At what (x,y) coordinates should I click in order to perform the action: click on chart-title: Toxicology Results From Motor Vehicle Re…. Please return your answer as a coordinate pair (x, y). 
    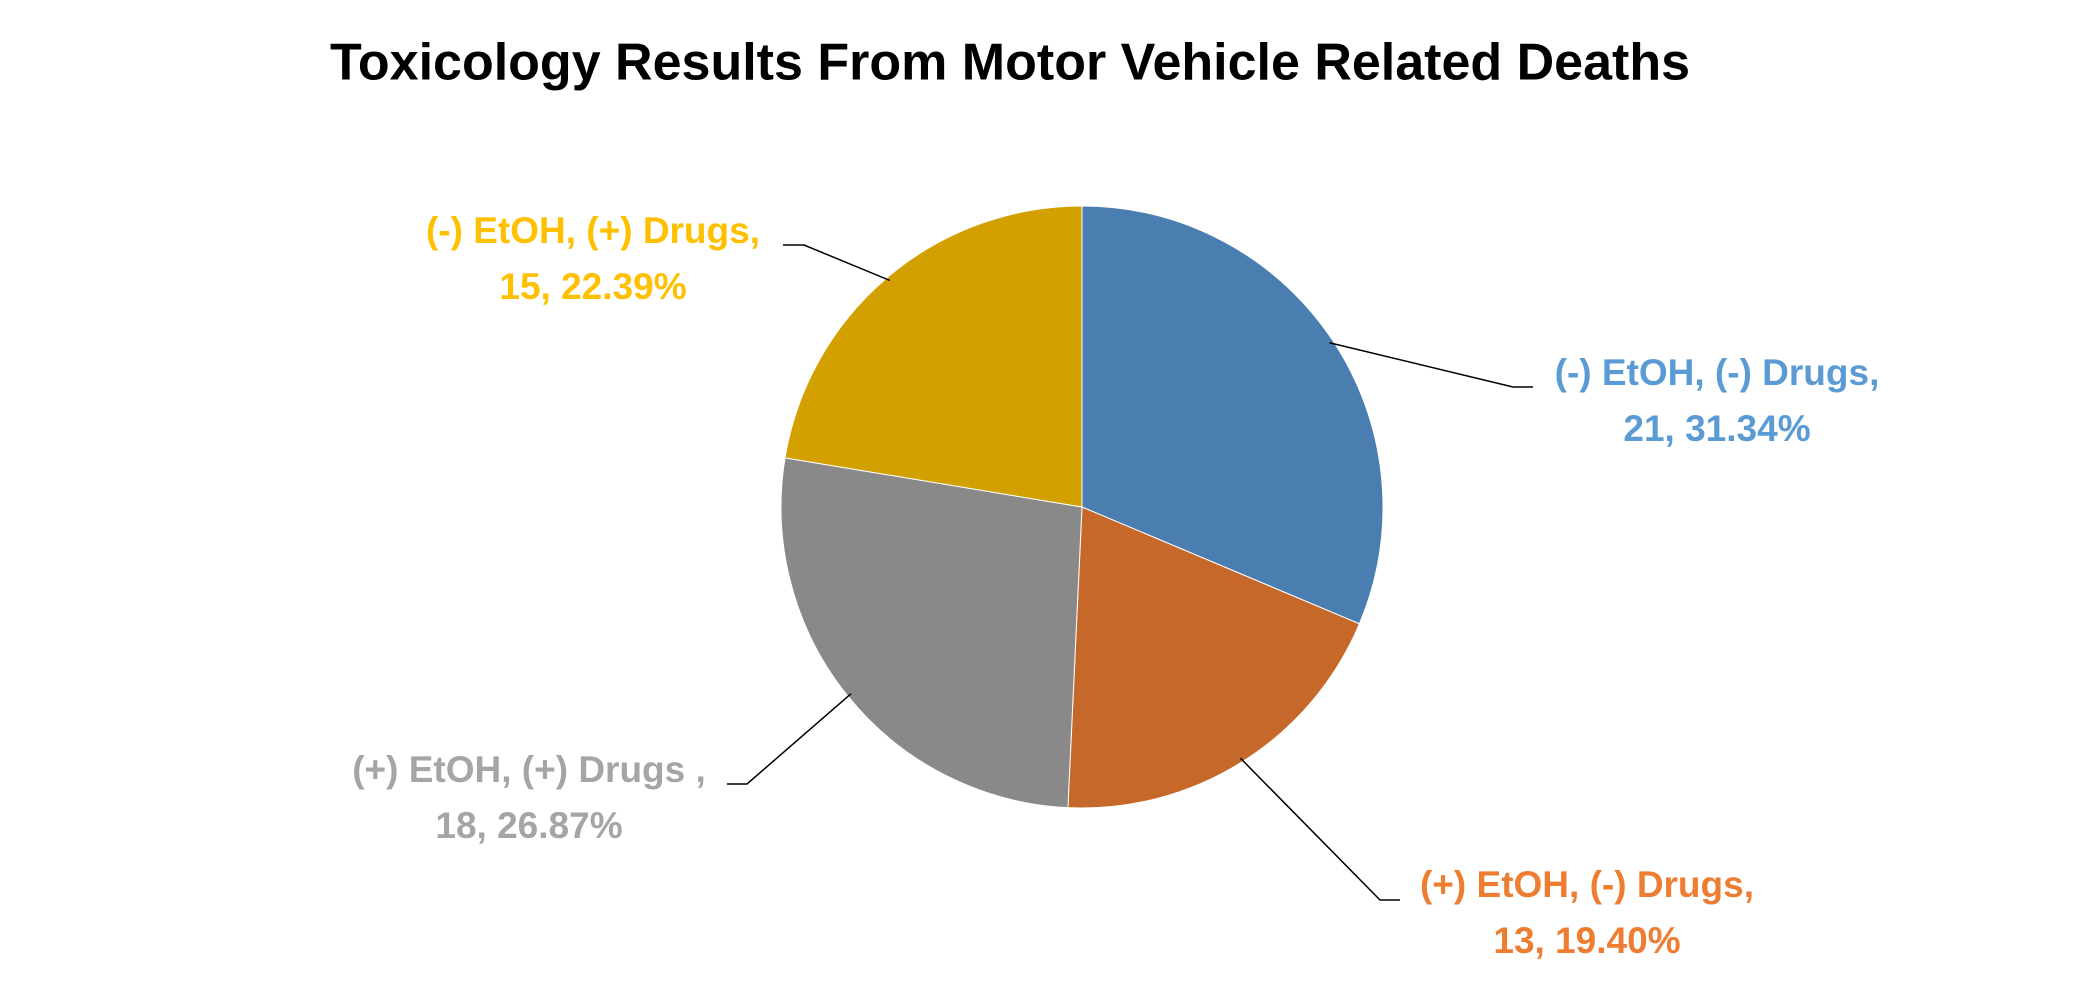
    Looking at the image, I should click on (1010, 63).